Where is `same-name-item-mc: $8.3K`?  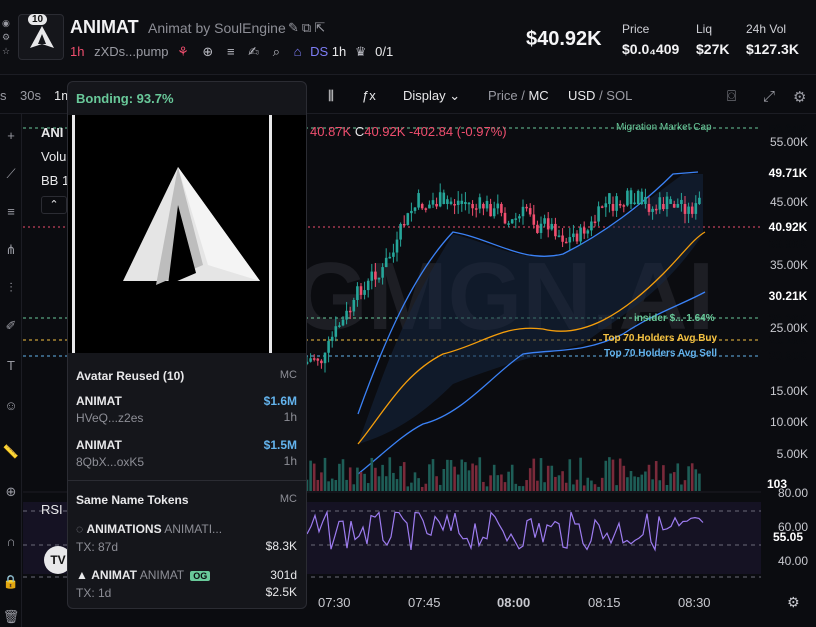
same-name-item-mc: $8.3K is located at coordinates (281, 546).